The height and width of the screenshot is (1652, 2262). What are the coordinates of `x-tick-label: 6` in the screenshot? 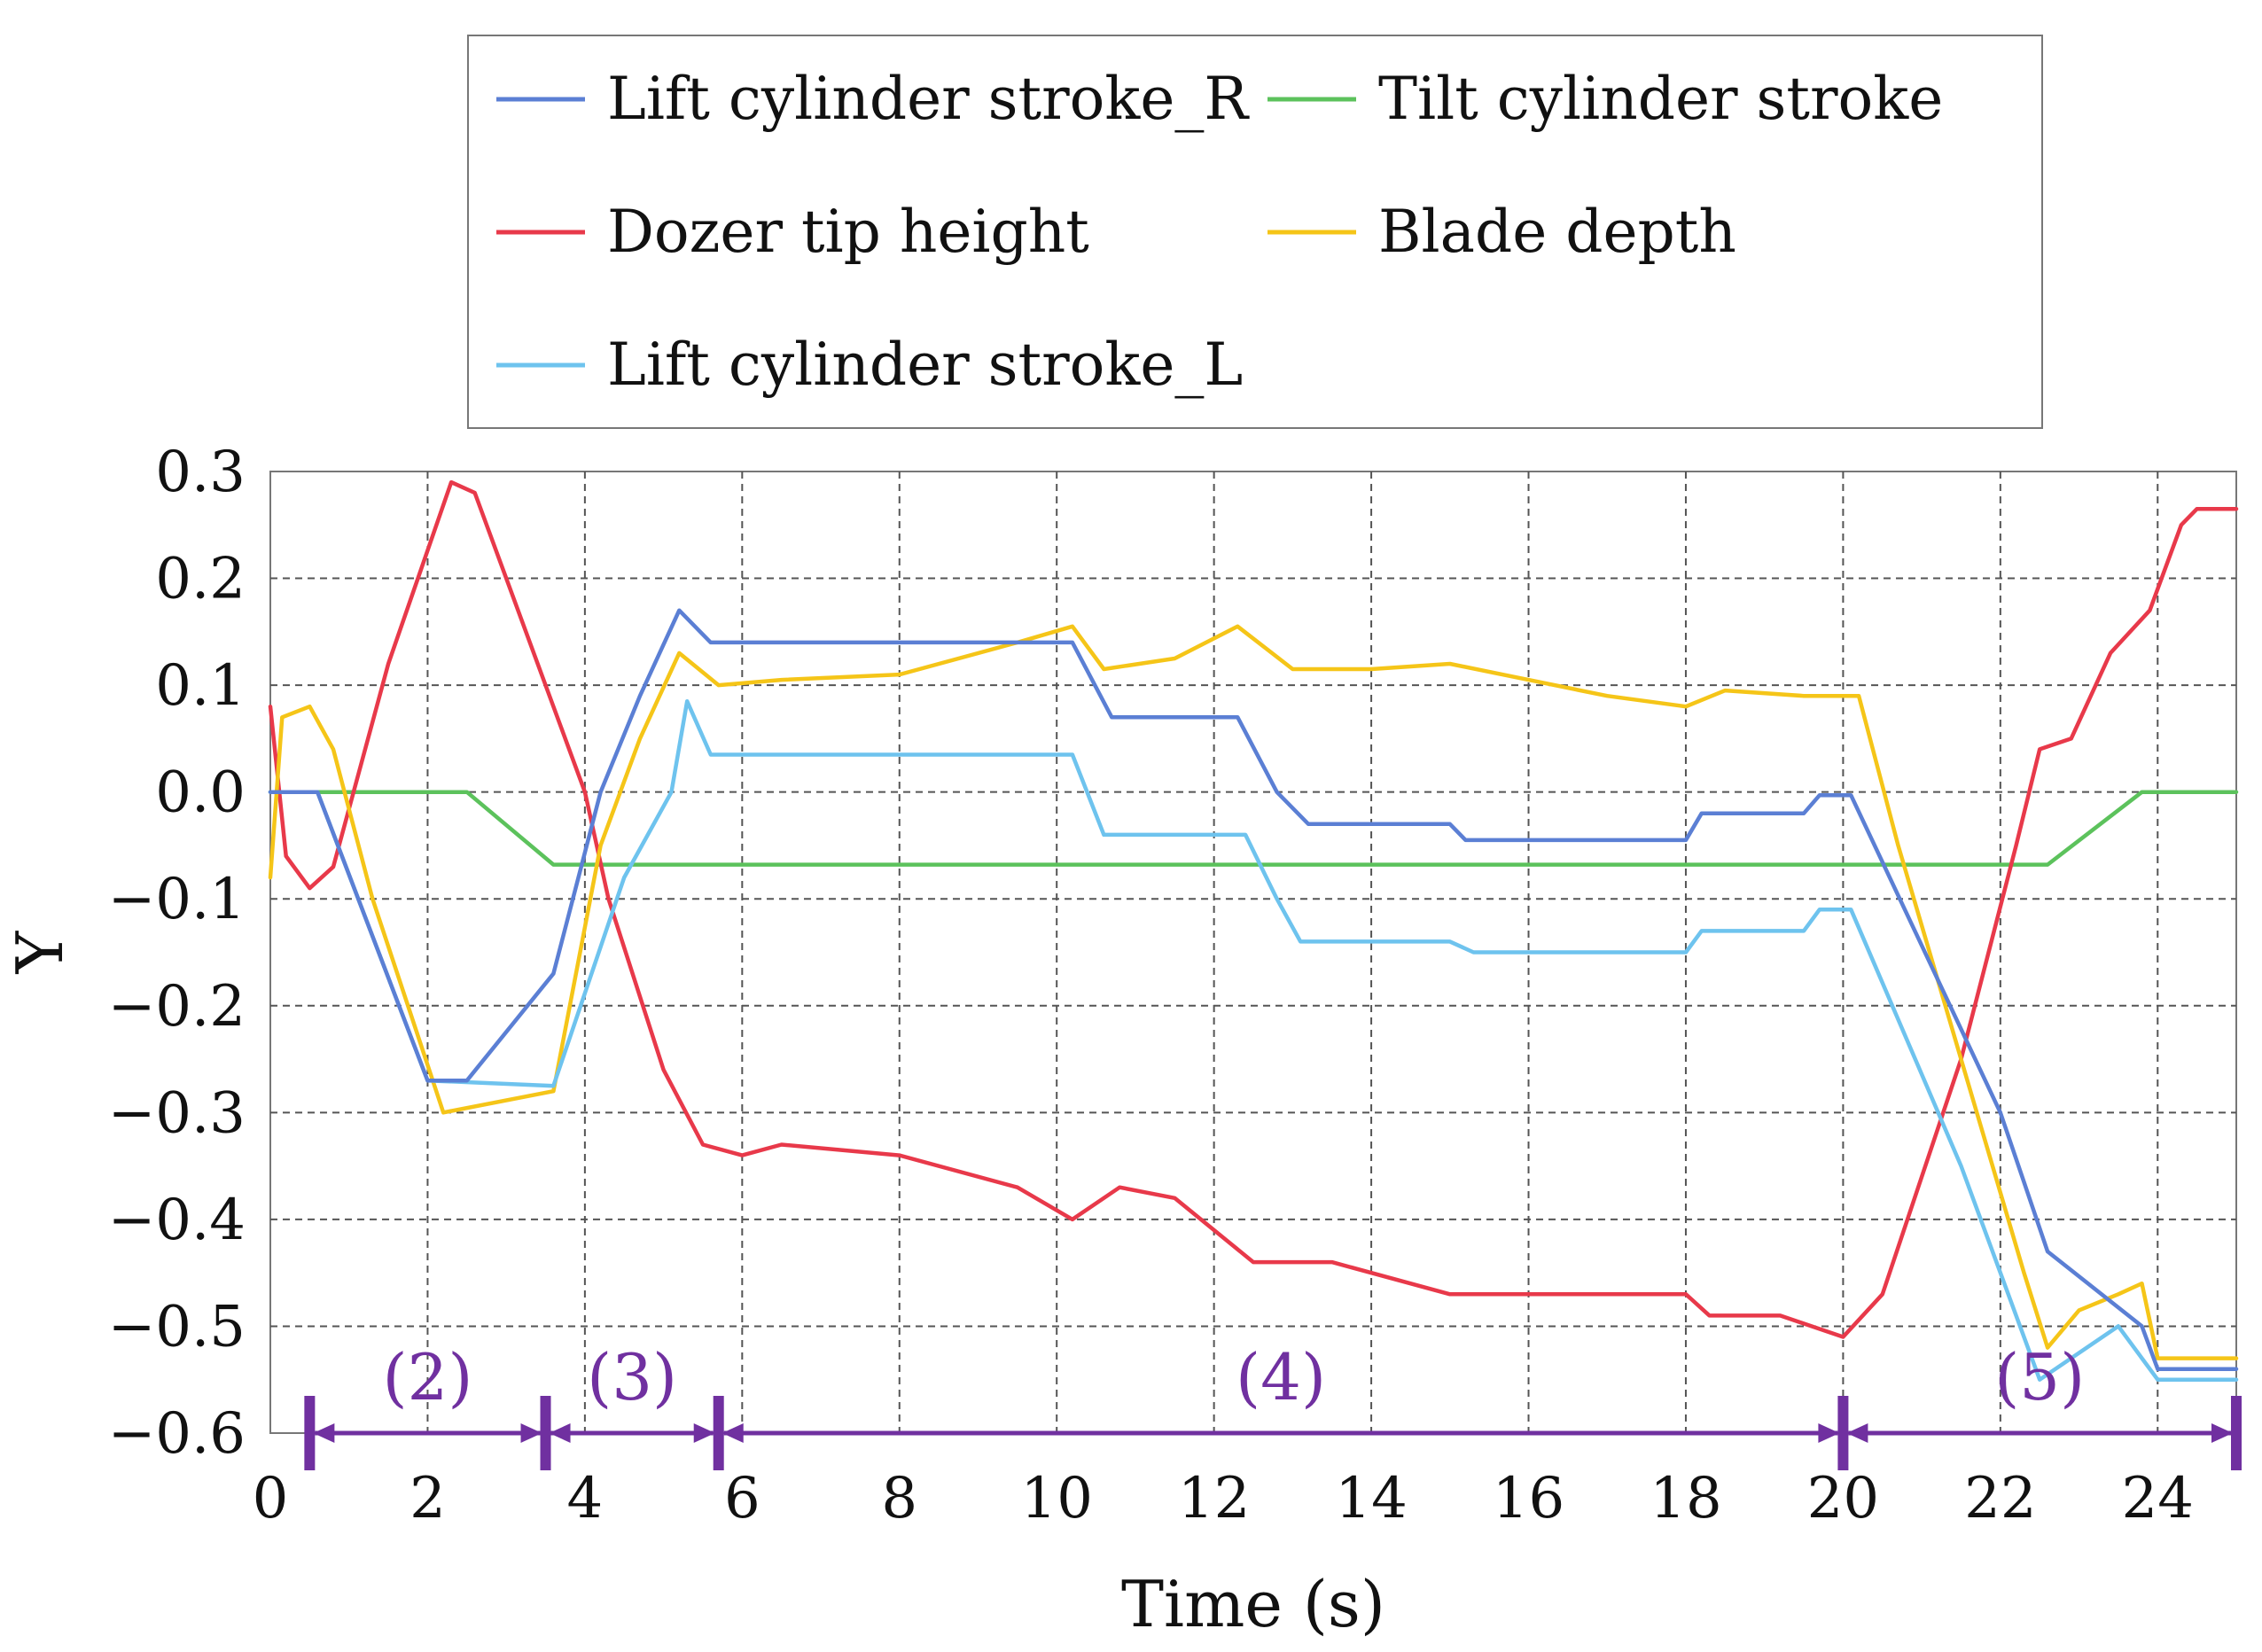 It's located at (742, 1498).